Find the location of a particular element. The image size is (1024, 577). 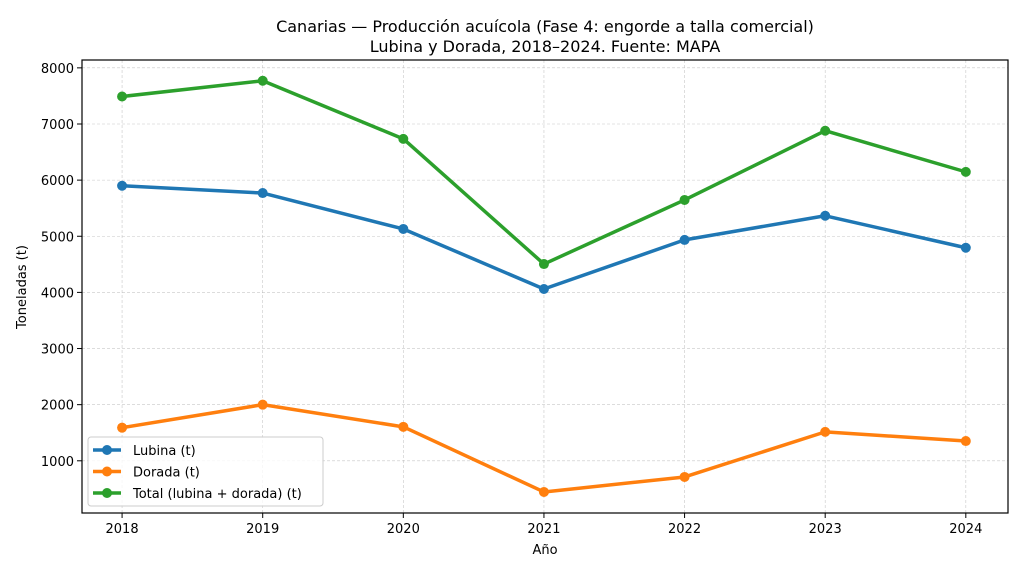

legend-label: Dorada (t) is located at coordinates (166, 473).